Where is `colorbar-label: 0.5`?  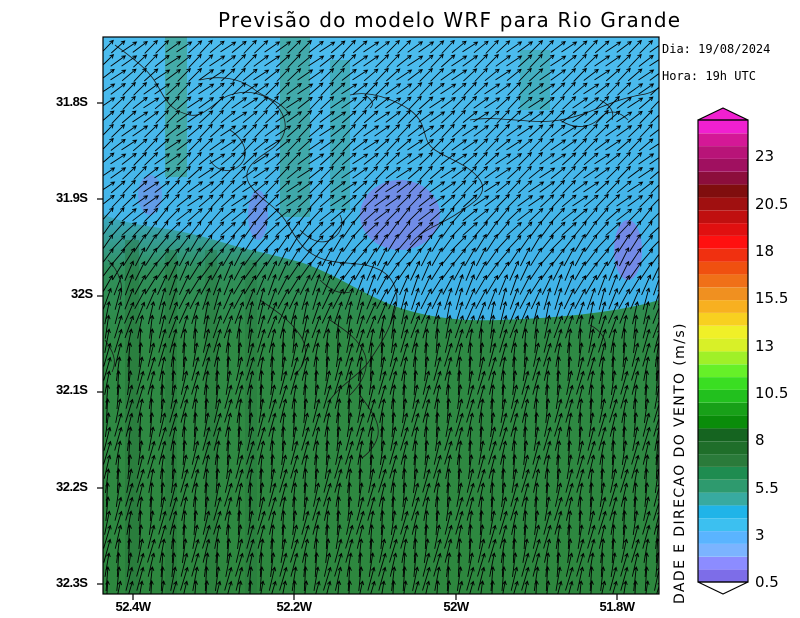
colorbar-label: 0.5 is located at coordinates (767, 582).